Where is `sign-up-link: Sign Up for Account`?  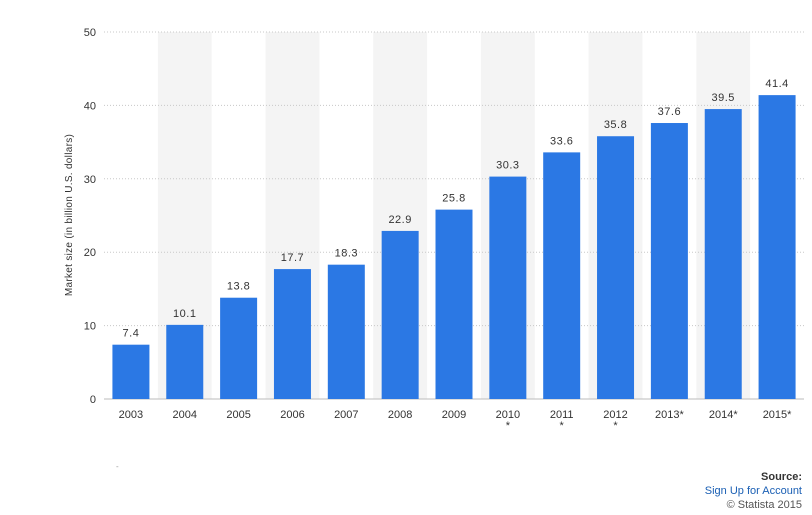 sign-up-link: Sign Up for Account is located at coordinates (753, 491).